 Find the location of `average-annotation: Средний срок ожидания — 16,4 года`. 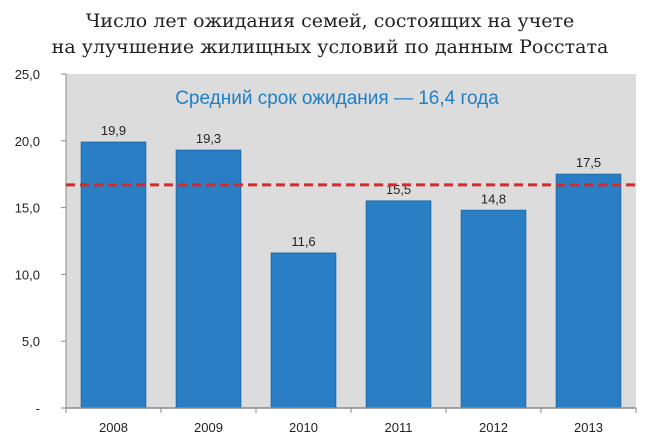

average-annotation: Средний срок ожидания — 16,4 года is located at coordinates (337, 98).